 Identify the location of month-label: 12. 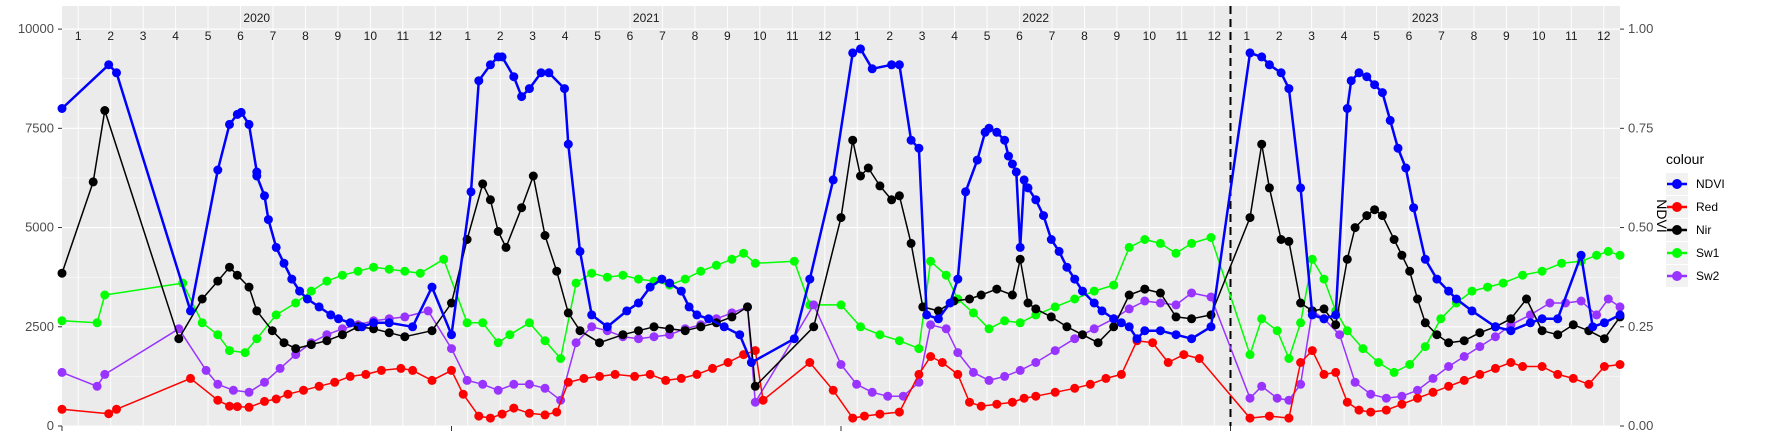
(1215, 36).